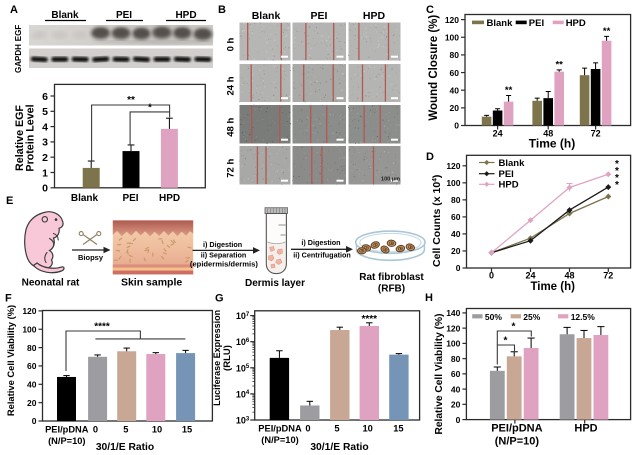 The width and height of the screenshot is (639, 455). I want to click on svg-text: 48, so click(548, 134).